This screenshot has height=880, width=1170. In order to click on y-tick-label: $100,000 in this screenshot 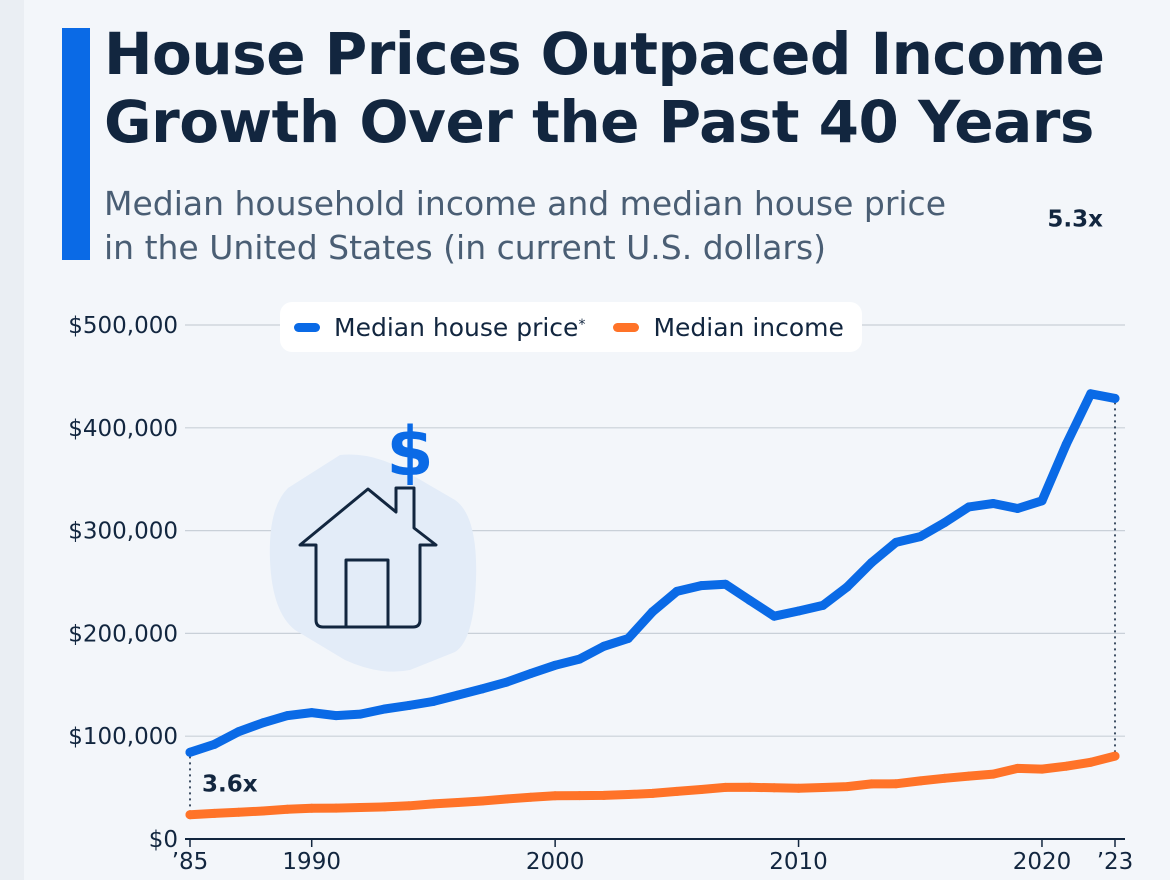, I will do `click(123, 737)`.